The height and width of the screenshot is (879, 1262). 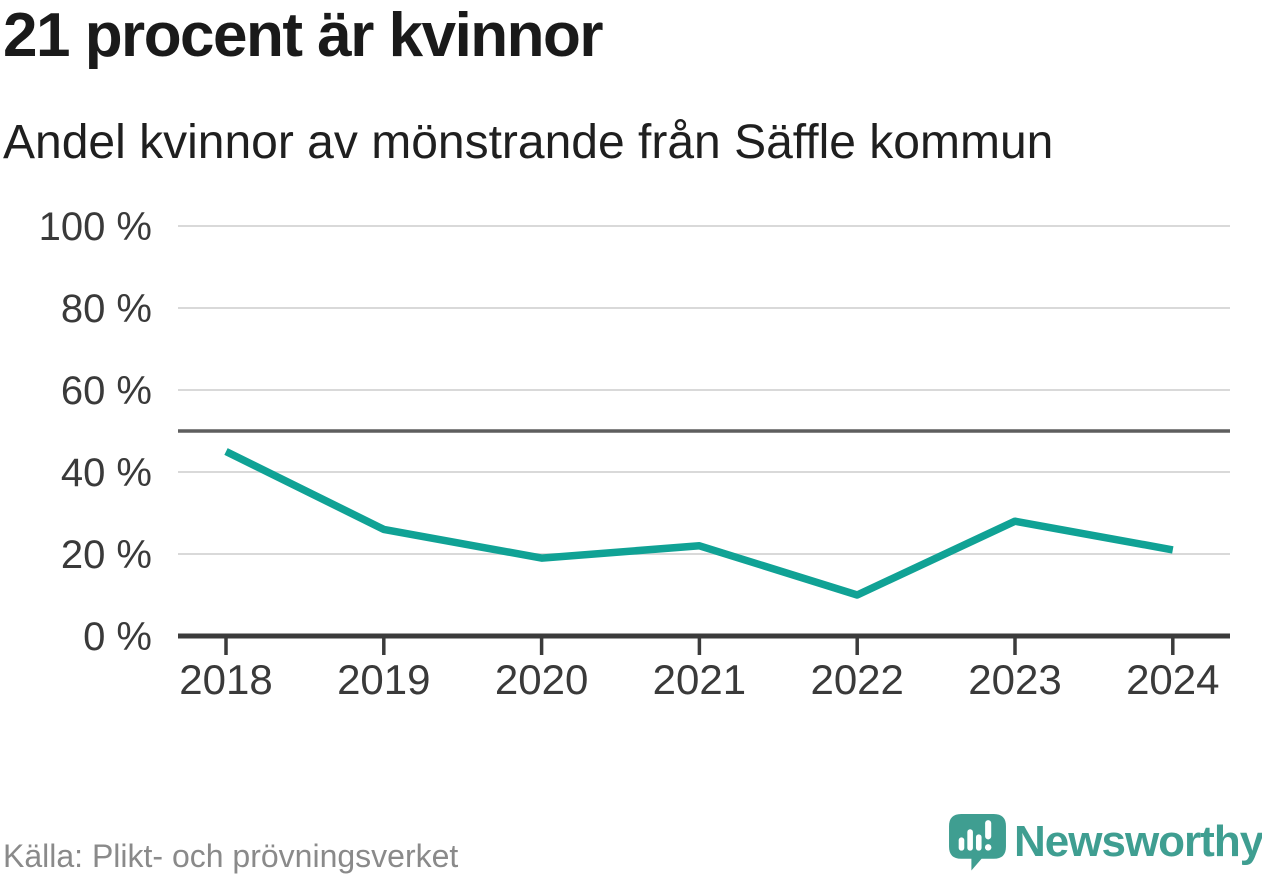 I want to click on newsworthy-logo: Newsworthy, so click(x=1104, y=842).